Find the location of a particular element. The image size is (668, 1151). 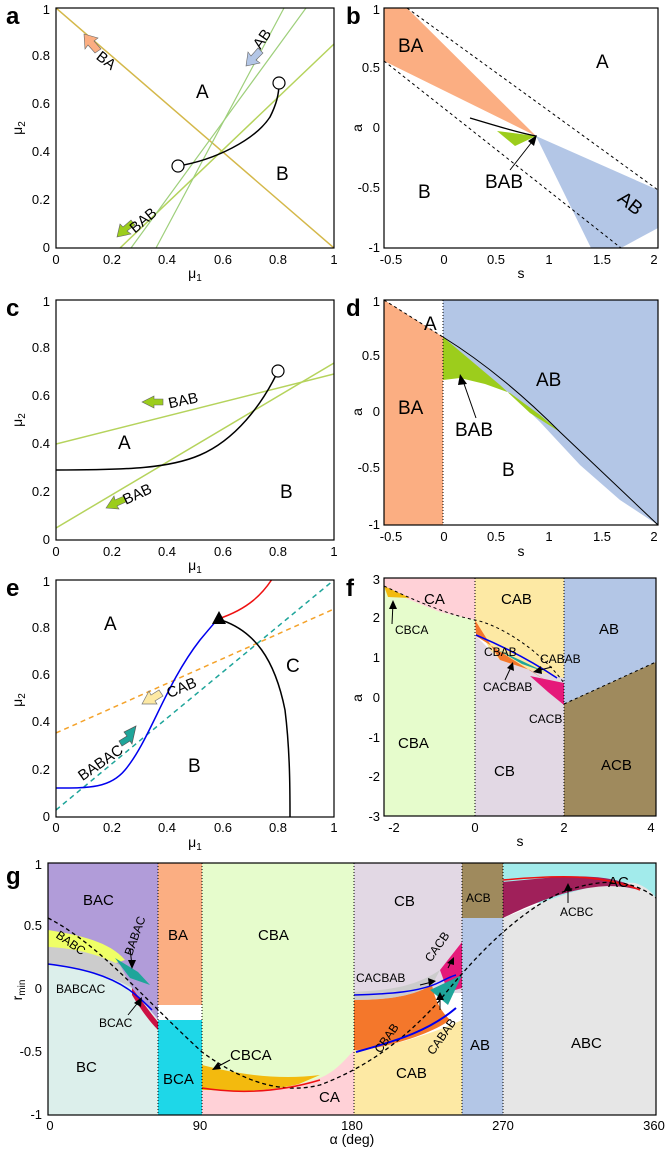

panel-b is located at coordinates (521, 128).